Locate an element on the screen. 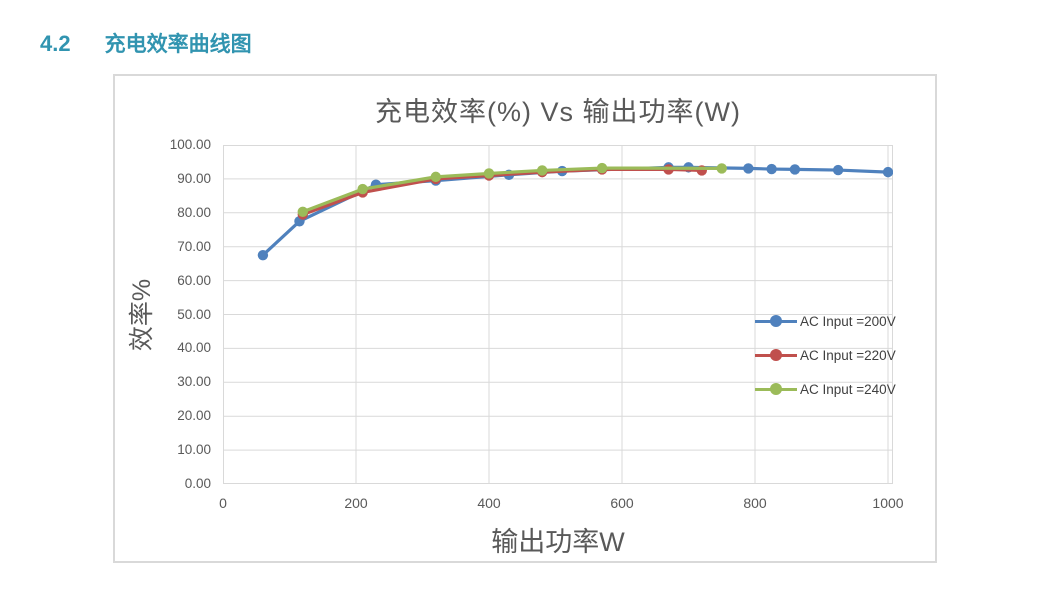 The image size is (1051, 593). legend-label: AC Input =200V is located at coordinates (848, 321).